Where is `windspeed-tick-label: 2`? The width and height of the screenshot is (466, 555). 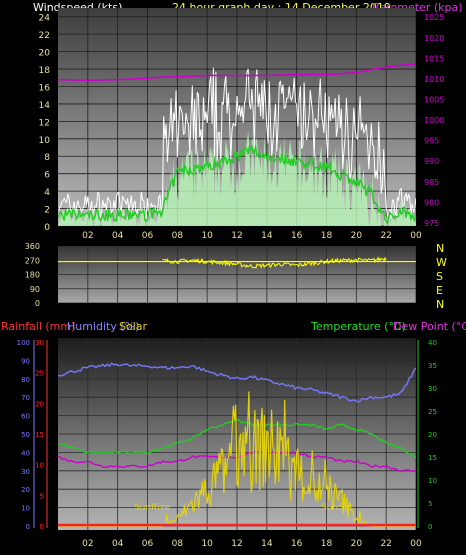
windspeed-tick-label: 2 is located at coordinates (47, 211).